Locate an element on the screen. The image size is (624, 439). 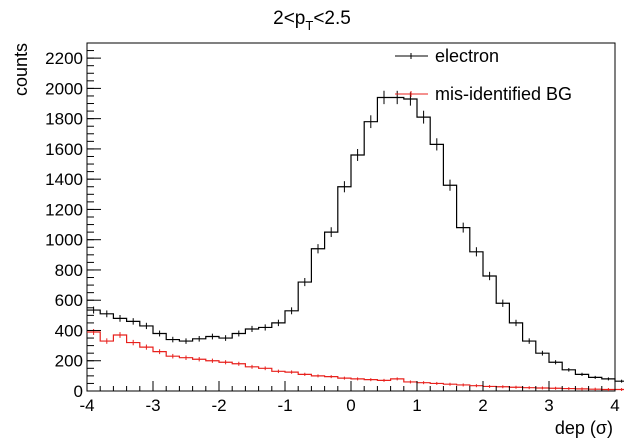
chart-title-main: 2<p is located at coordinates (289, 18).